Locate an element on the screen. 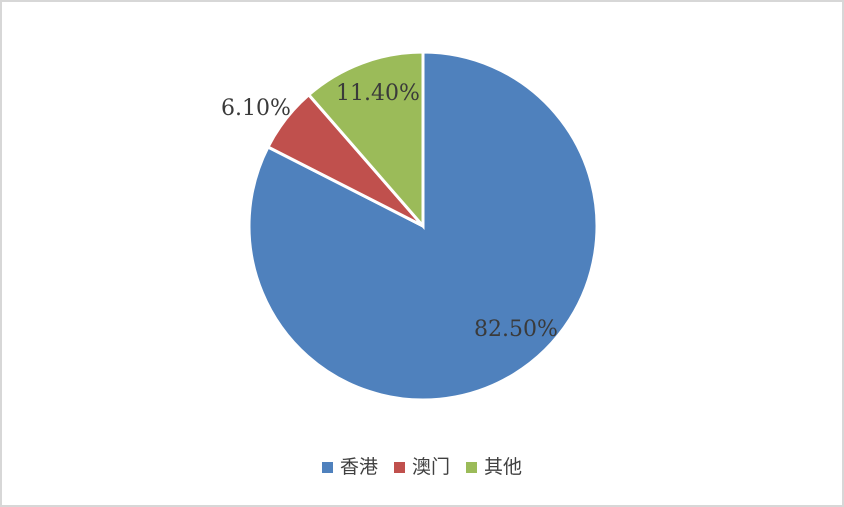 This screenshot has width=844, height=507. data-label-2: 6.10% is located at coordinates (256, 108).